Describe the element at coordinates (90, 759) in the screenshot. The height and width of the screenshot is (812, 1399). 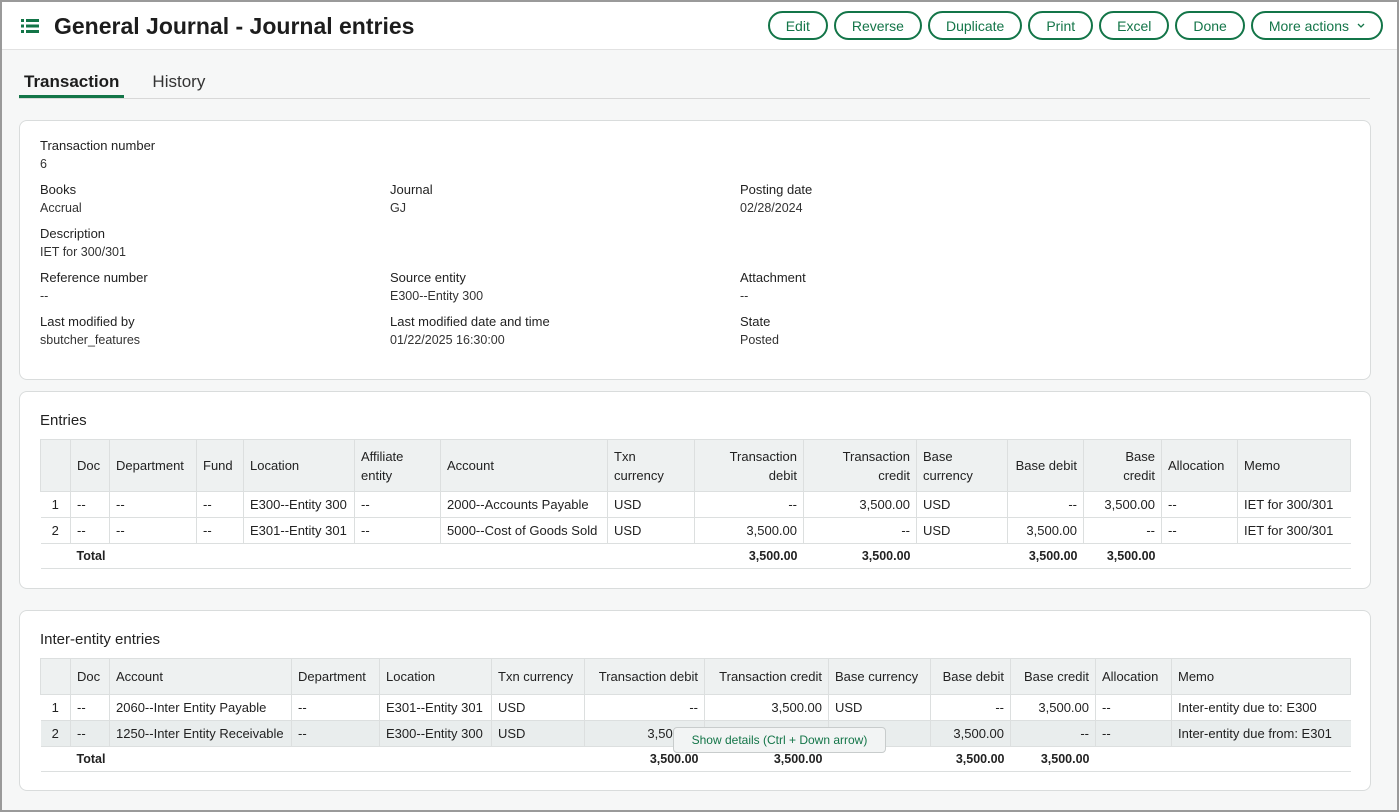
I see `total-cell: Total` at that location.